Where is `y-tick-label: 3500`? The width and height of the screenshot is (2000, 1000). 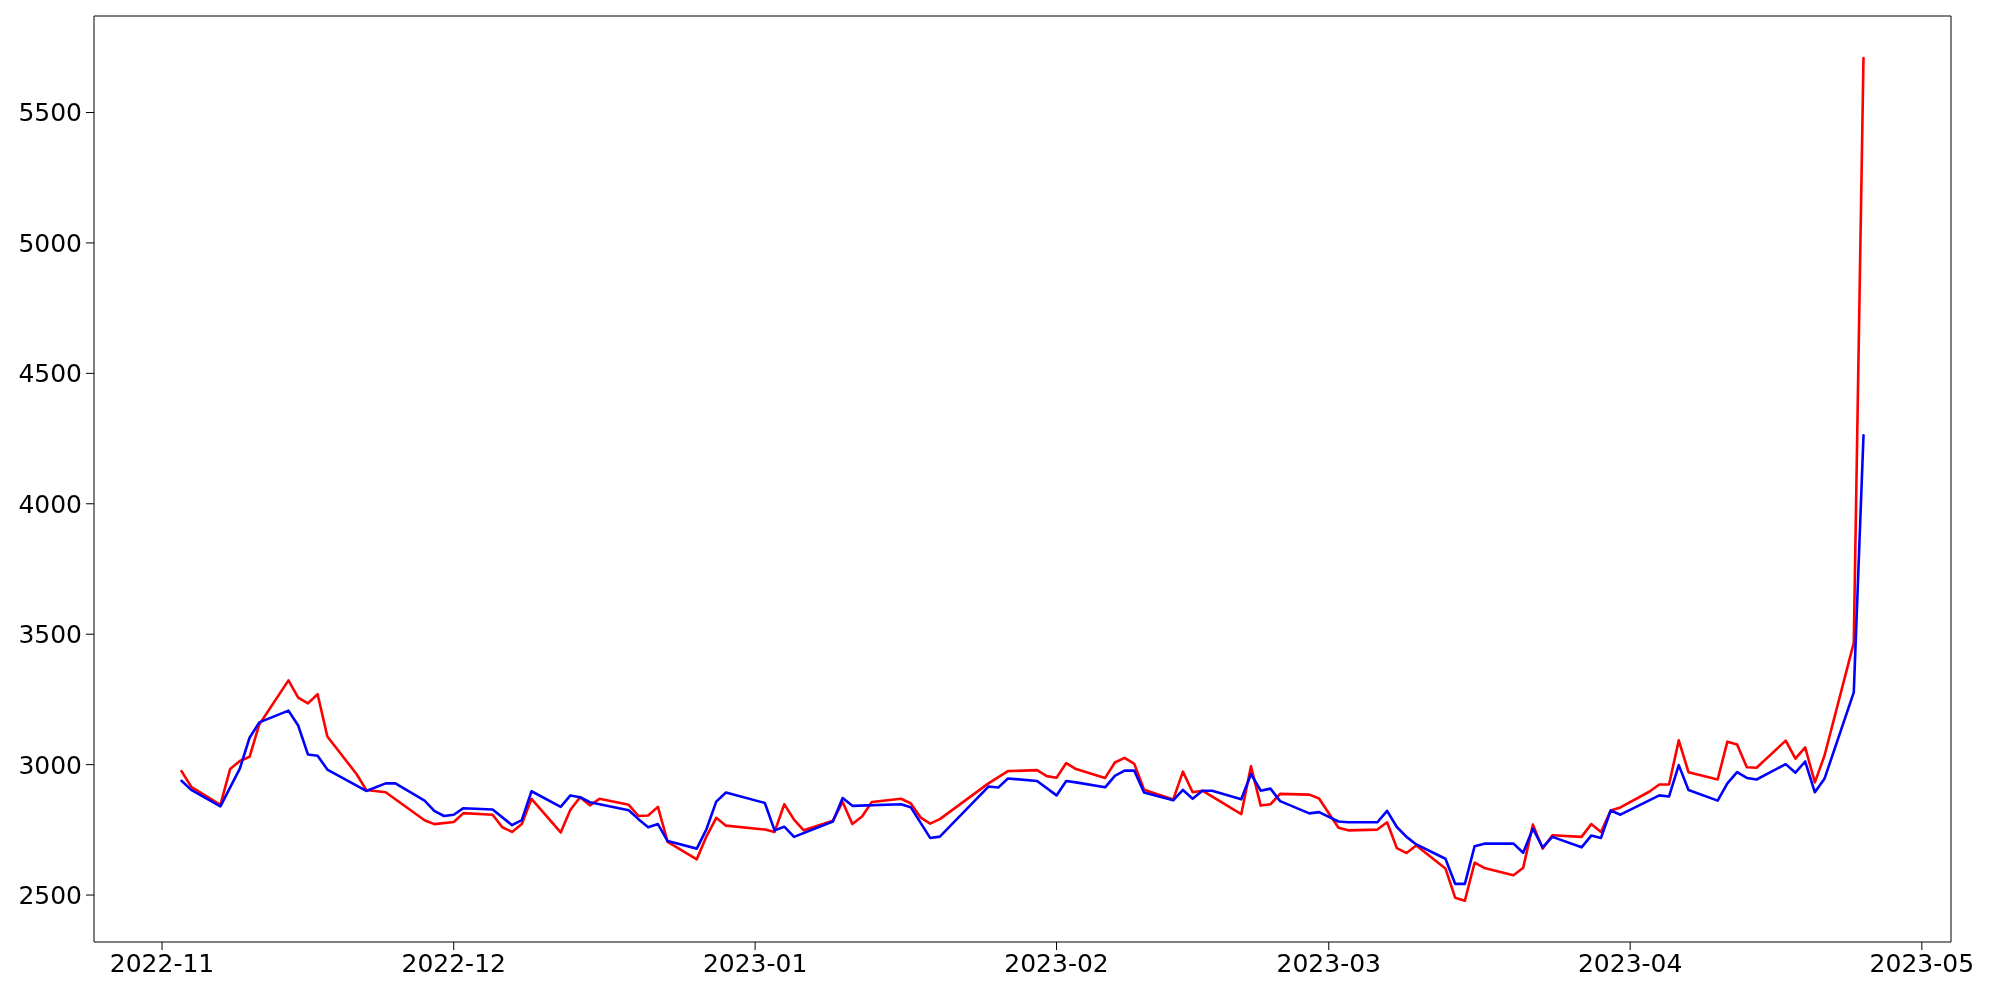
y-tick-label: 3500 is located at coordinates (50, 635).